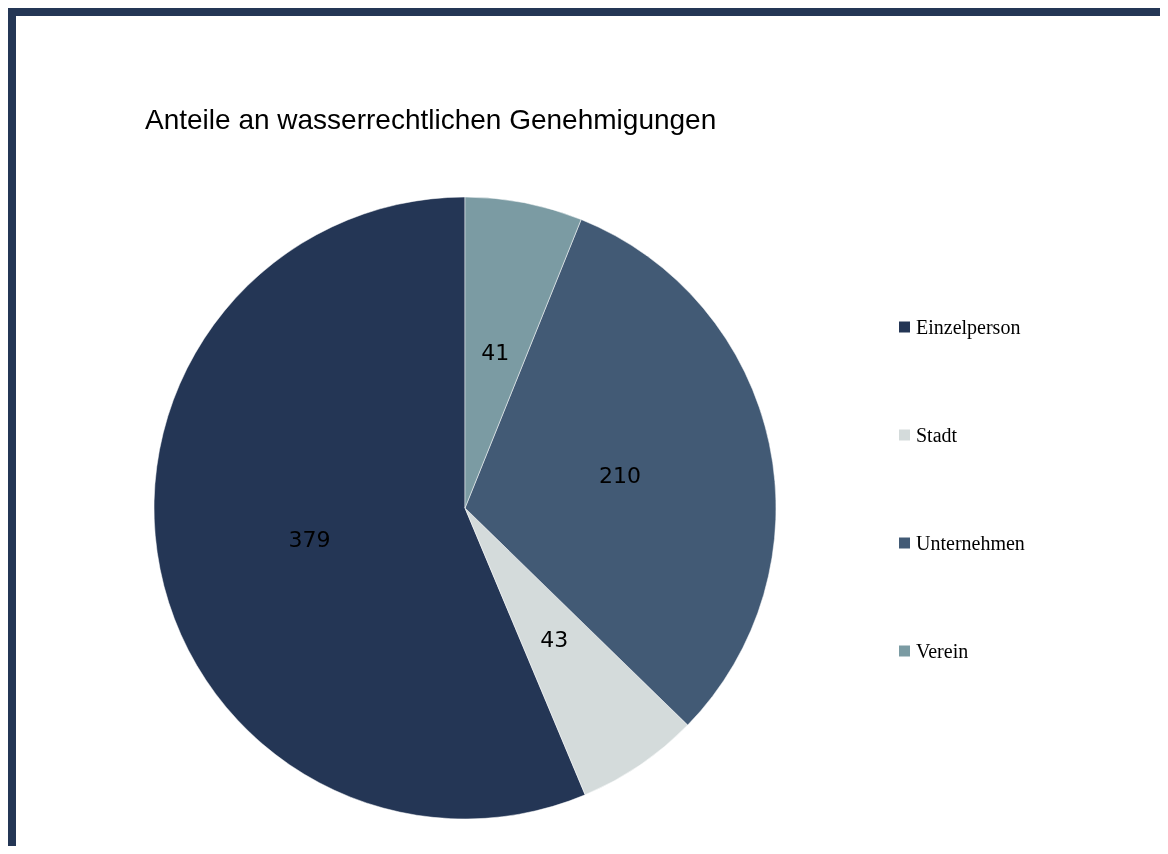 Image resolution: width=1168 pixels, height=854 pixels. Describe the element at coordinates (554, 639) in the screenshot. I see `data-label: 43` at that location.